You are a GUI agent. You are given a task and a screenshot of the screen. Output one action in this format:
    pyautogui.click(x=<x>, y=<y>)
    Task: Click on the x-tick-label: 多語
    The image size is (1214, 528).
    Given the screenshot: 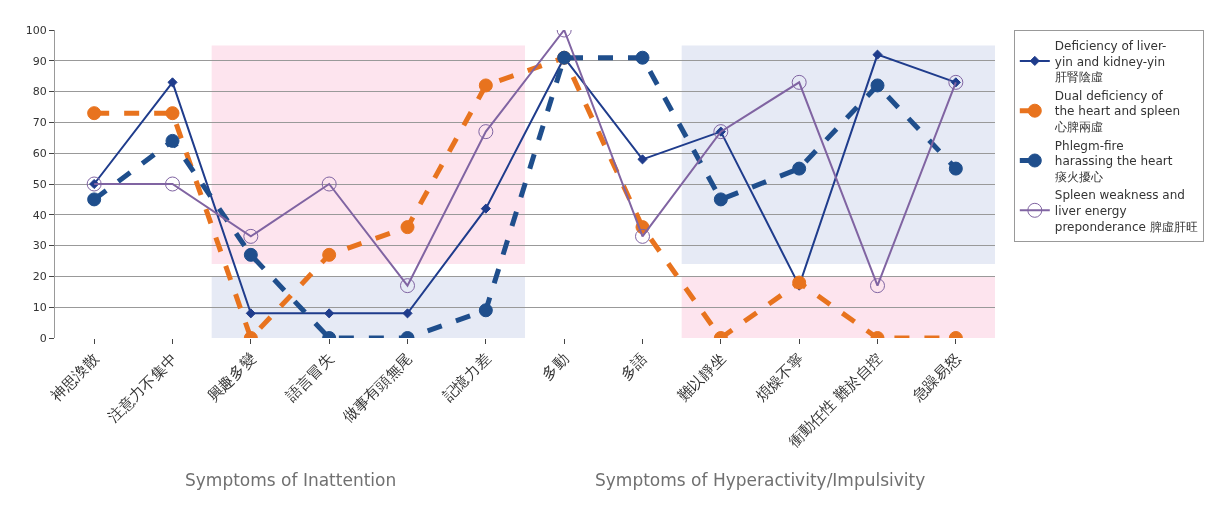 What is the action you would take?
    pyautogui.click(x=633, y=366)
    